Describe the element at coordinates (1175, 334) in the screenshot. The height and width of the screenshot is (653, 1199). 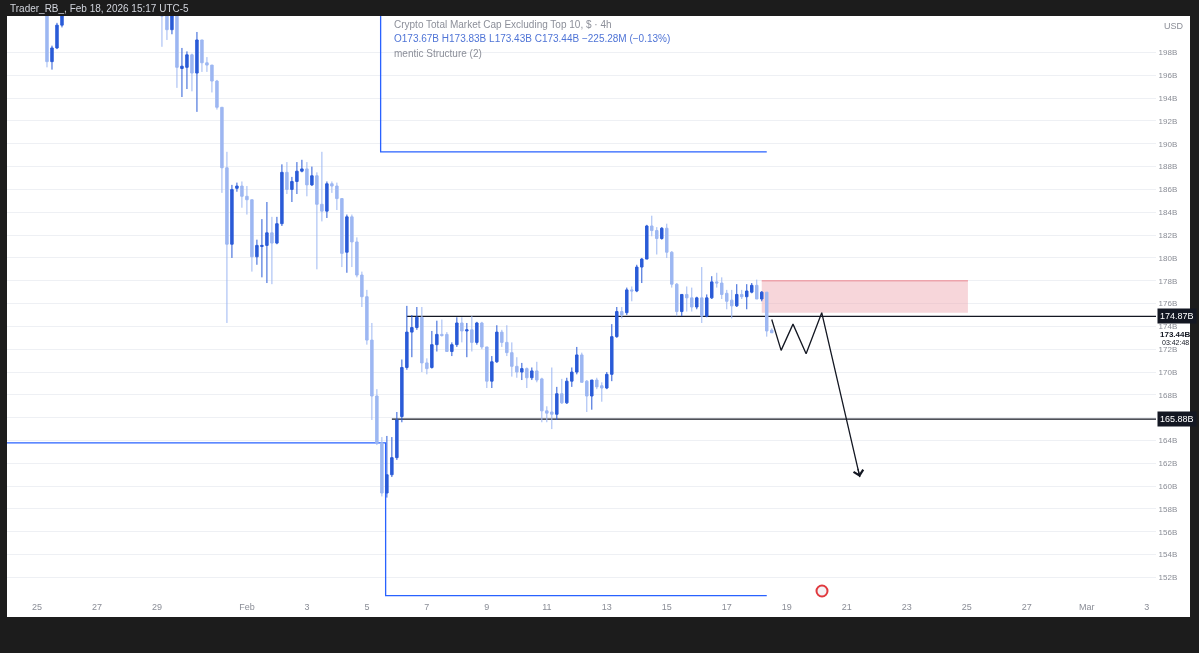
I see `text: 173.44B` at that location.